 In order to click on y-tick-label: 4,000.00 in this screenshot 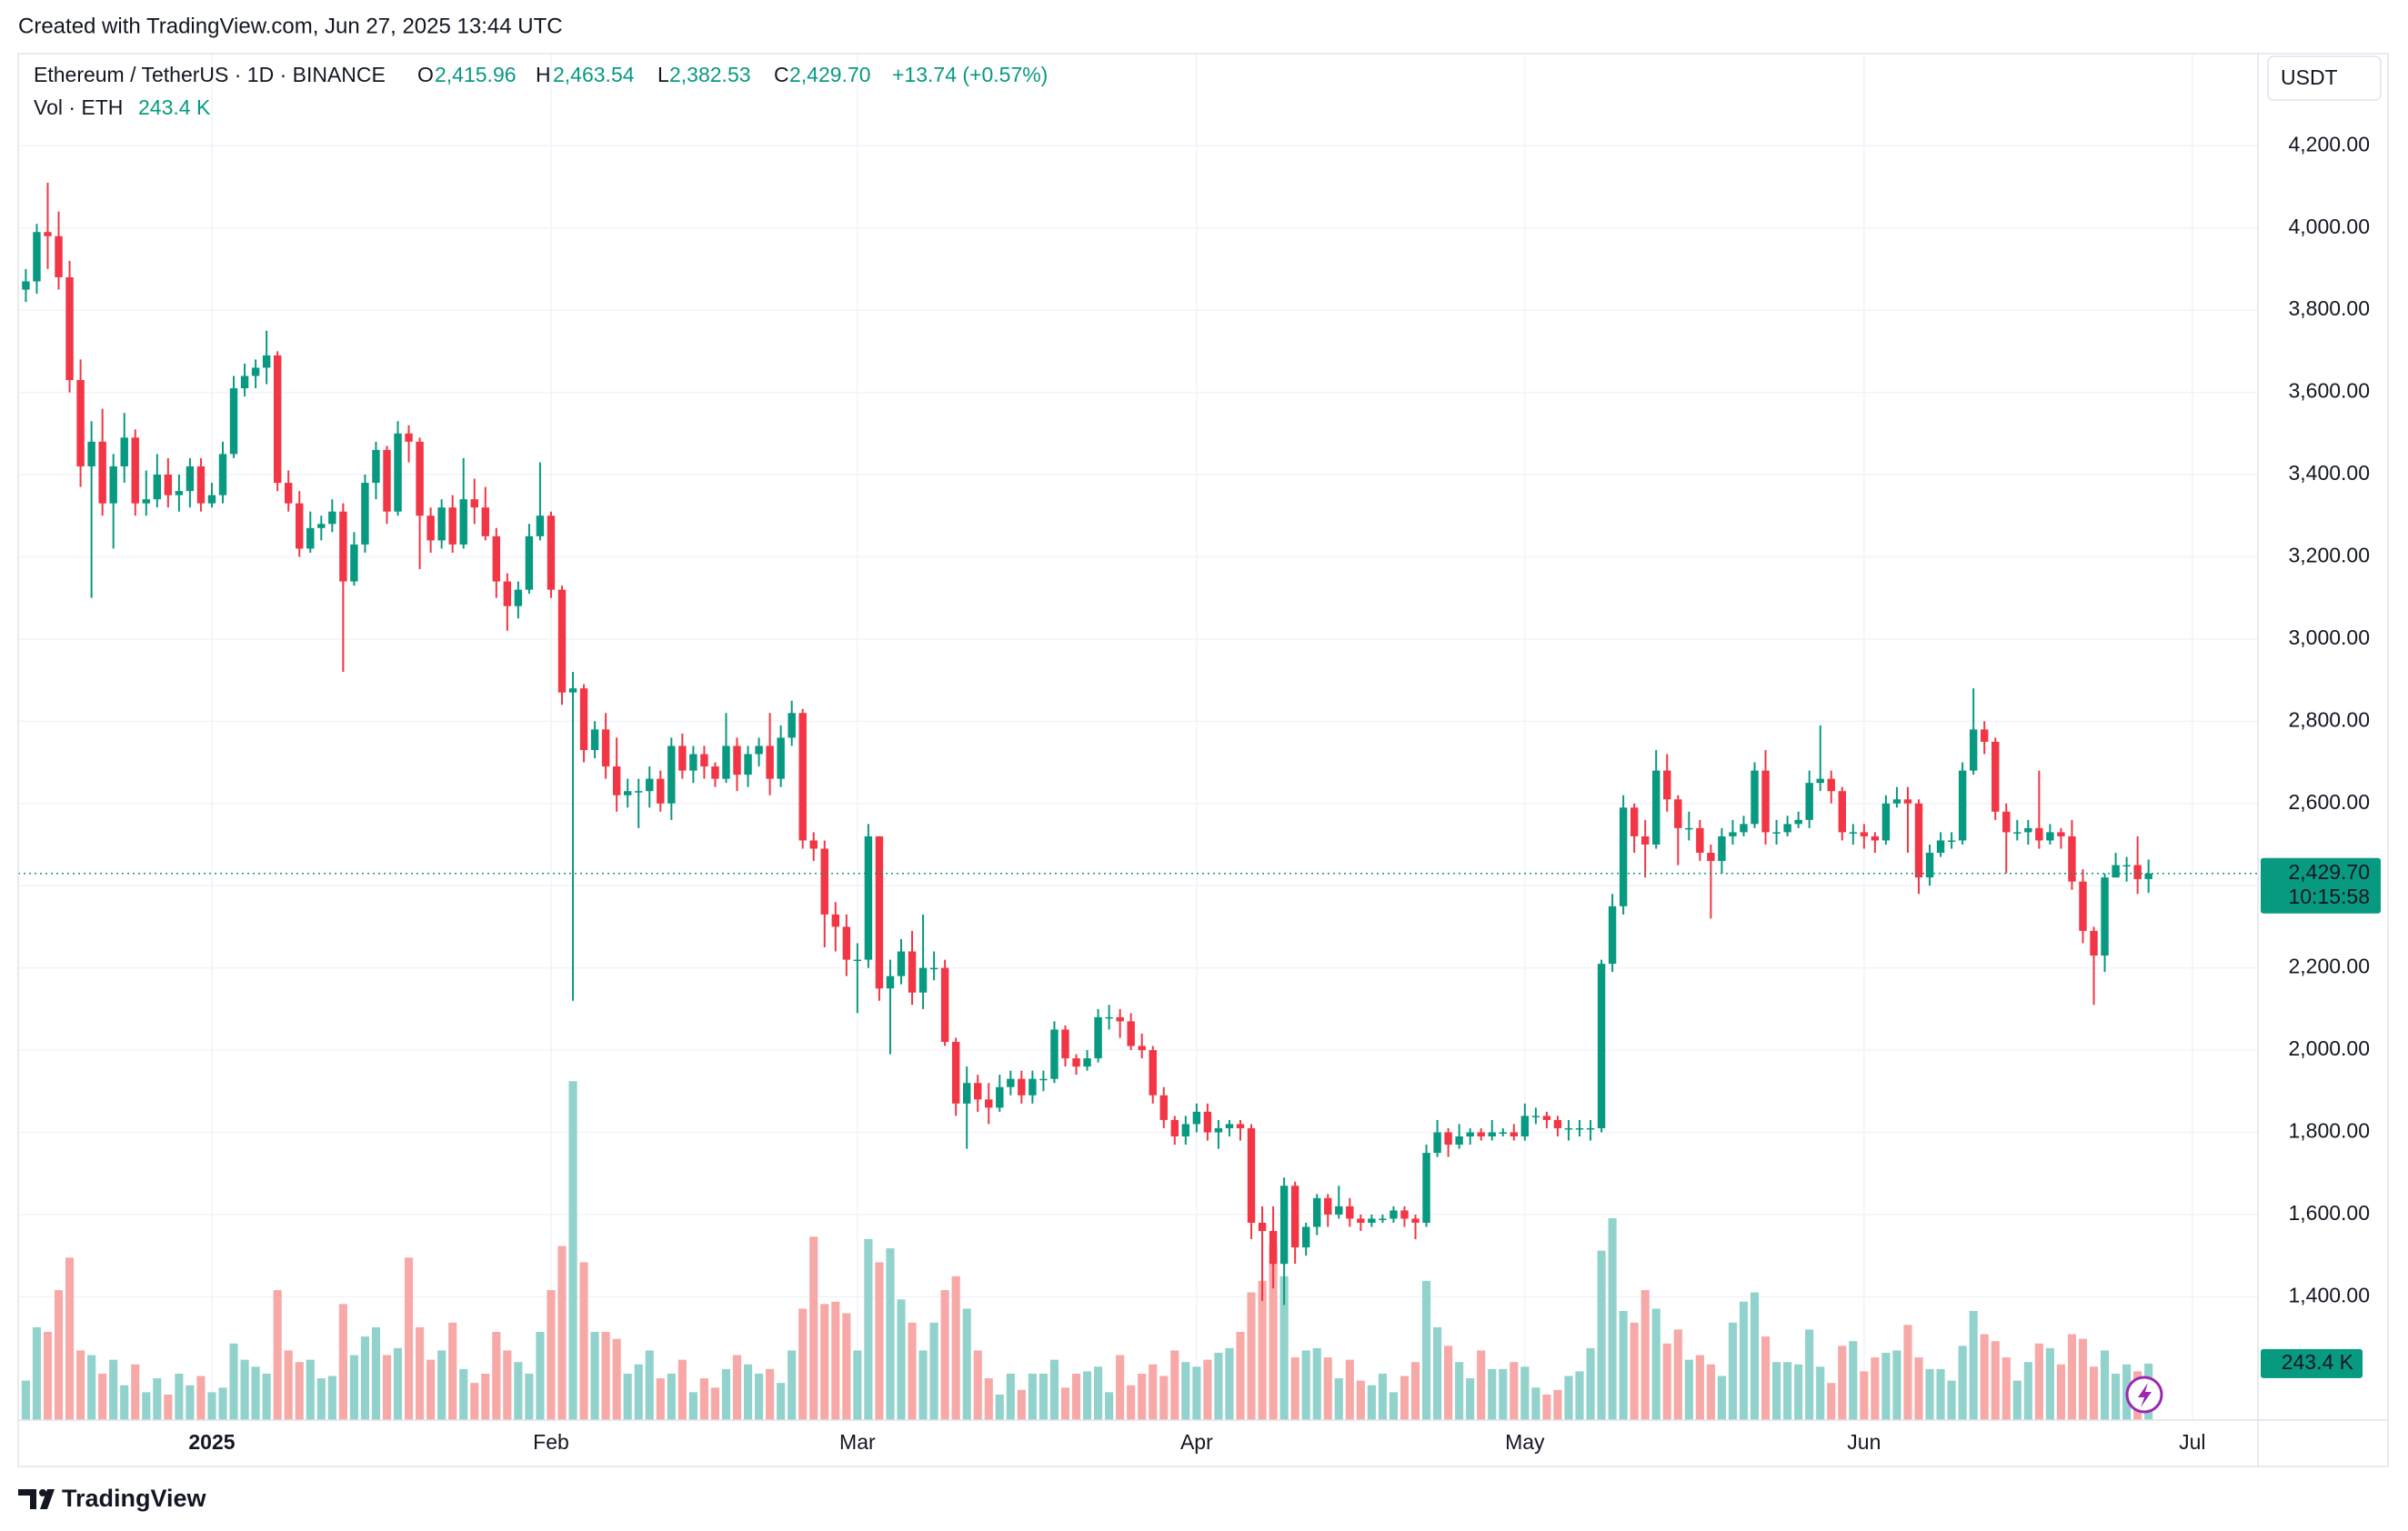, I will do `click(2329, 226)`.